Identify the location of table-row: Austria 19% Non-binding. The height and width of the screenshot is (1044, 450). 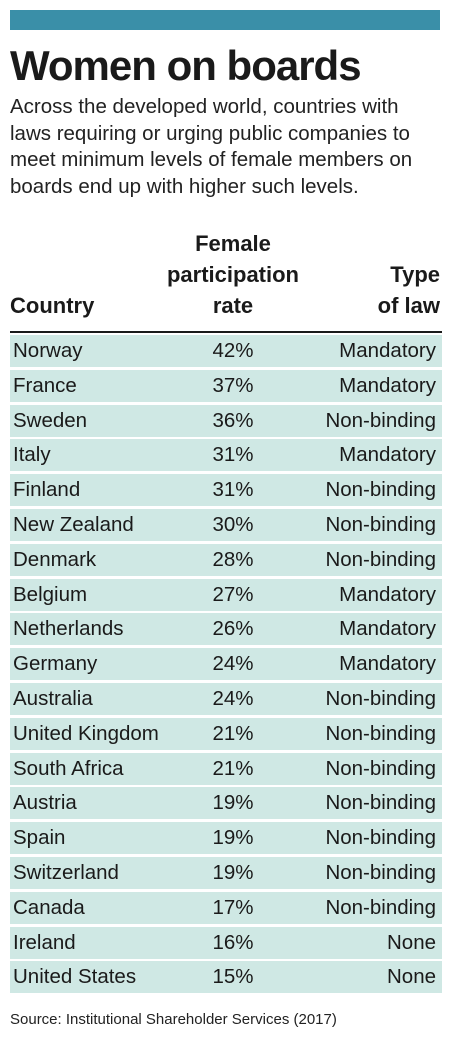
(226, 803).